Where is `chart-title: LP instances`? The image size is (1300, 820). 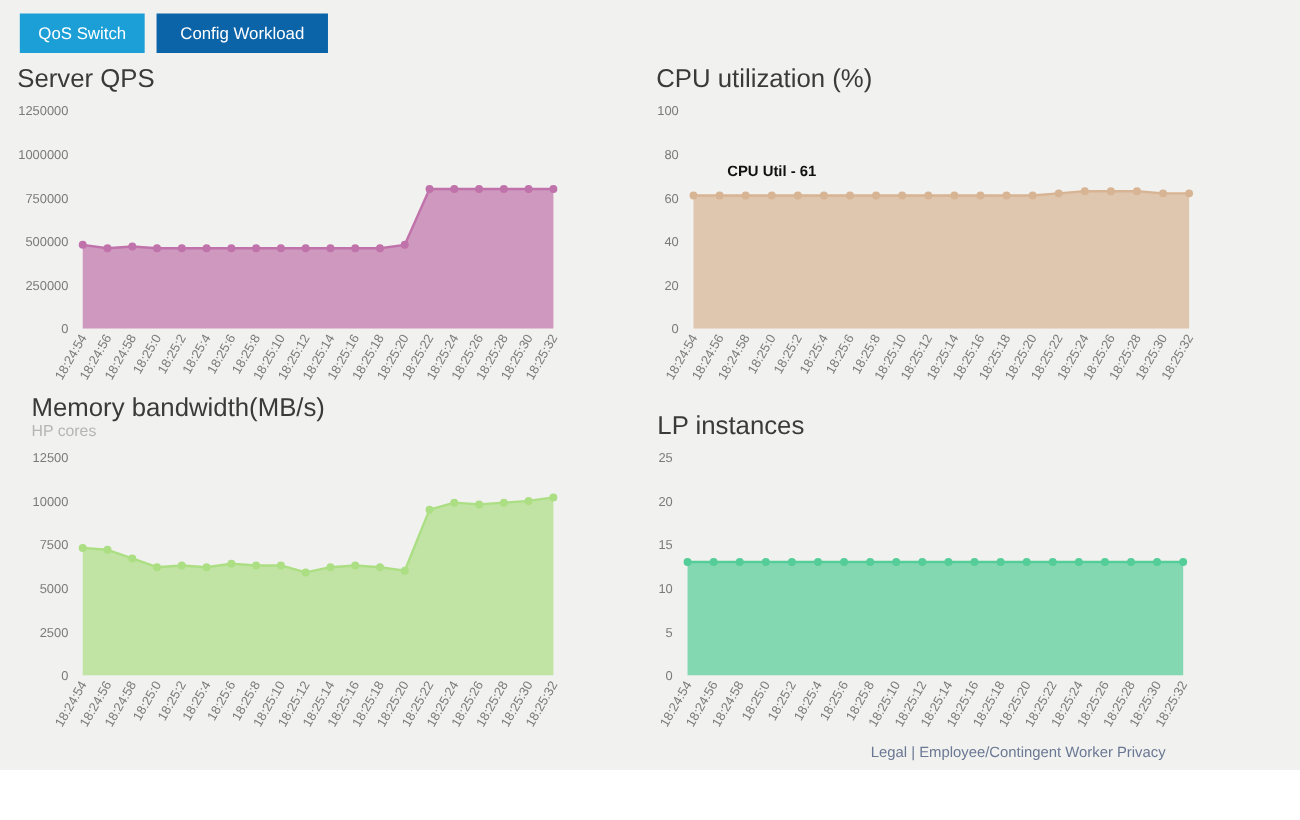 chart-title: LP instances is located at coordinates (731, 424).